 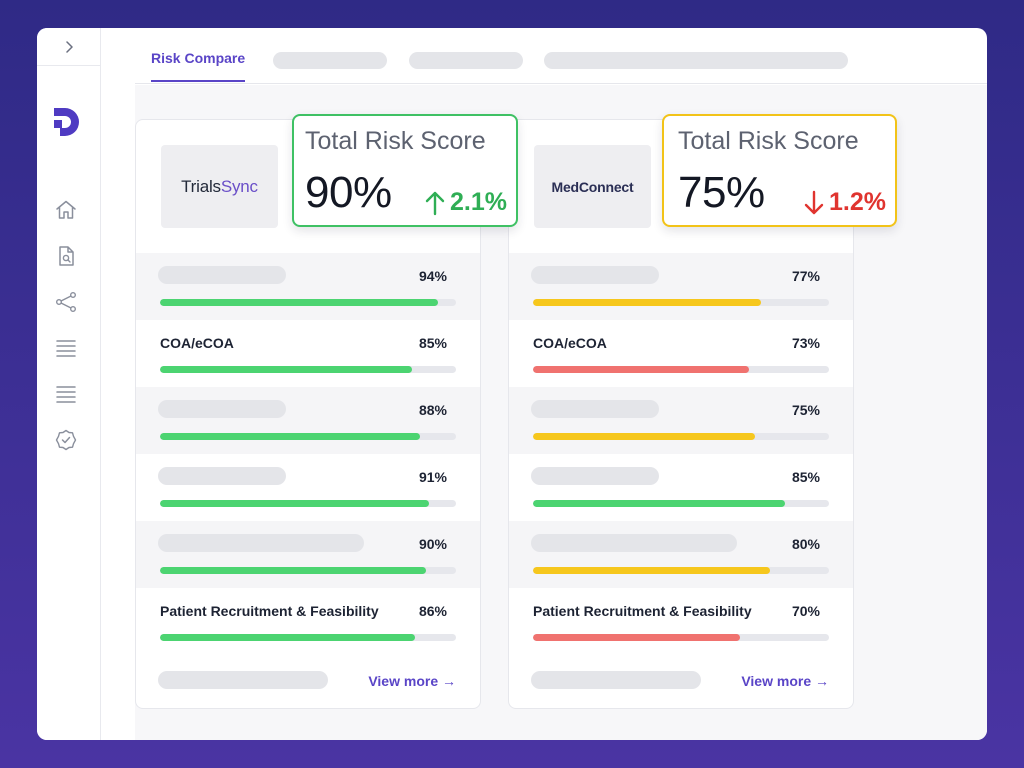 I want to click on badge-check-icon, so click(x=66, y=440).